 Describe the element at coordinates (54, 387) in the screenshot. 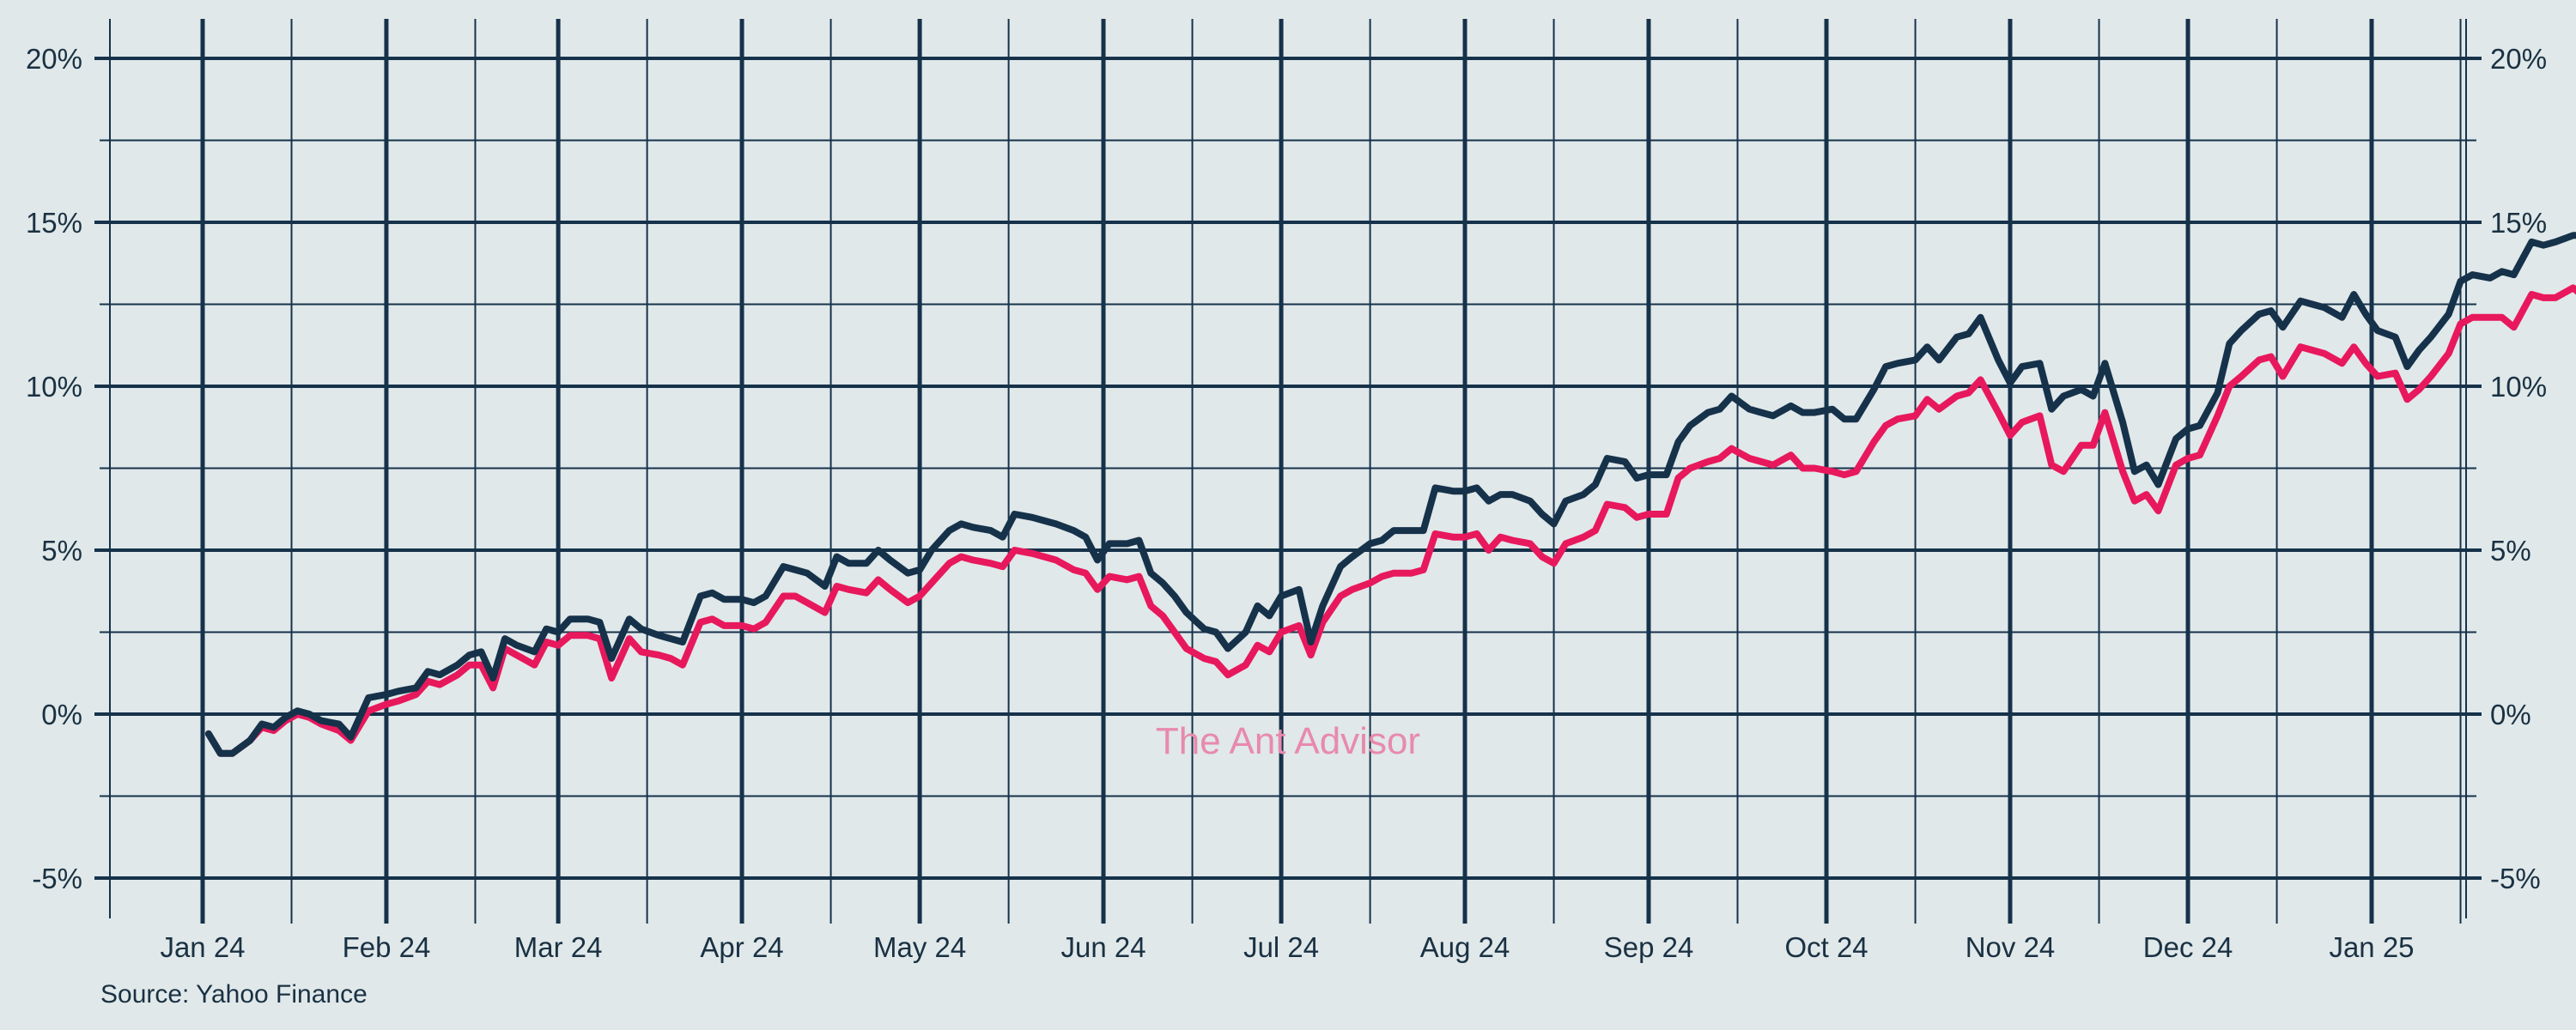

I see `y-tick-label-left: 10%` at that location.